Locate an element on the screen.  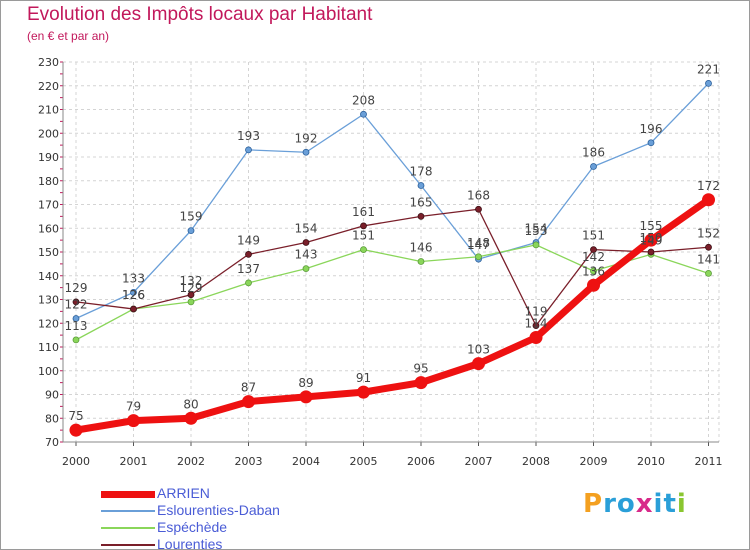
data-label: 192 is located at coordinates (306, 138).